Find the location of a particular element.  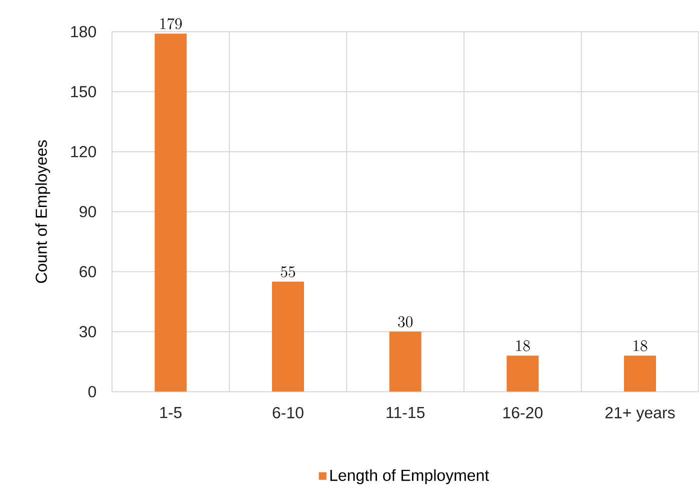

y-tick-label: 120 is located at coordinates (83, 152).